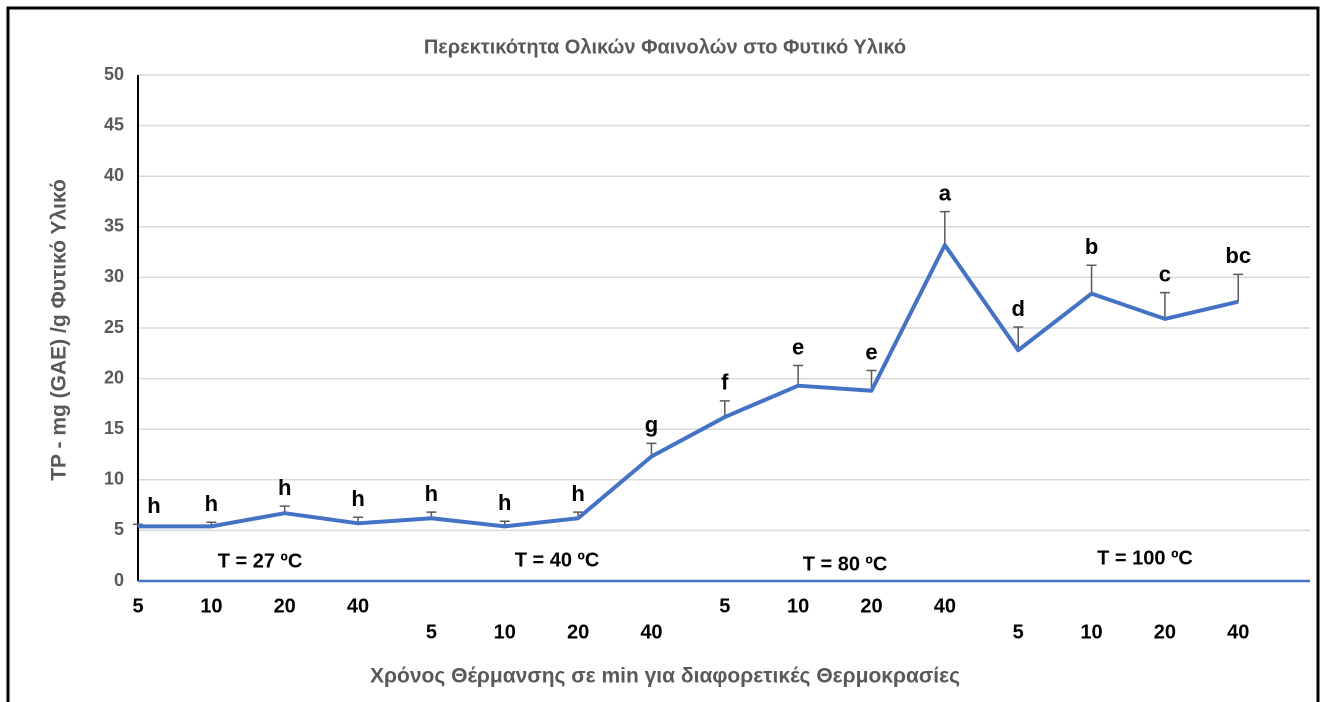  Describe the element at coordinates (114, 226) in the screenshot. I see `y-tick-label: 35` at that location.